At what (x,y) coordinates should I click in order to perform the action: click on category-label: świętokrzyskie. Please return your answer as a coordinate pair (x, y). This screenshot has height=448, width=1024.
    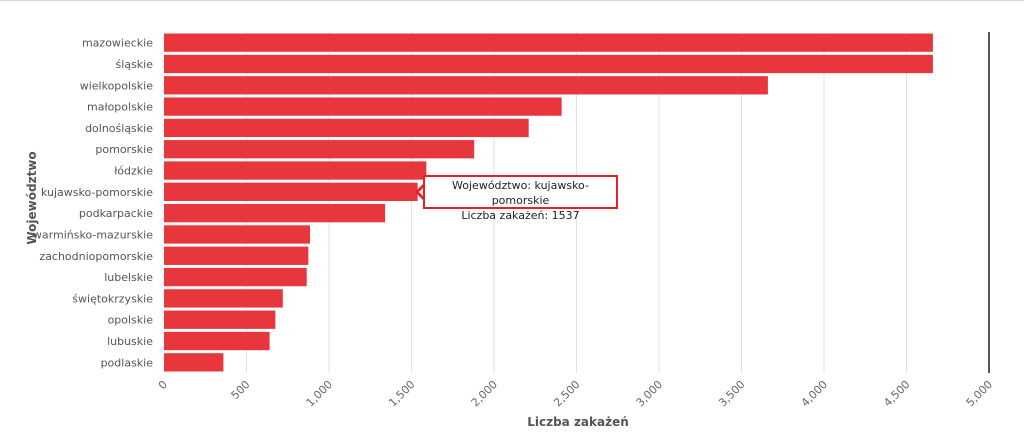
    Looking at the image, I should click on (112, 298).